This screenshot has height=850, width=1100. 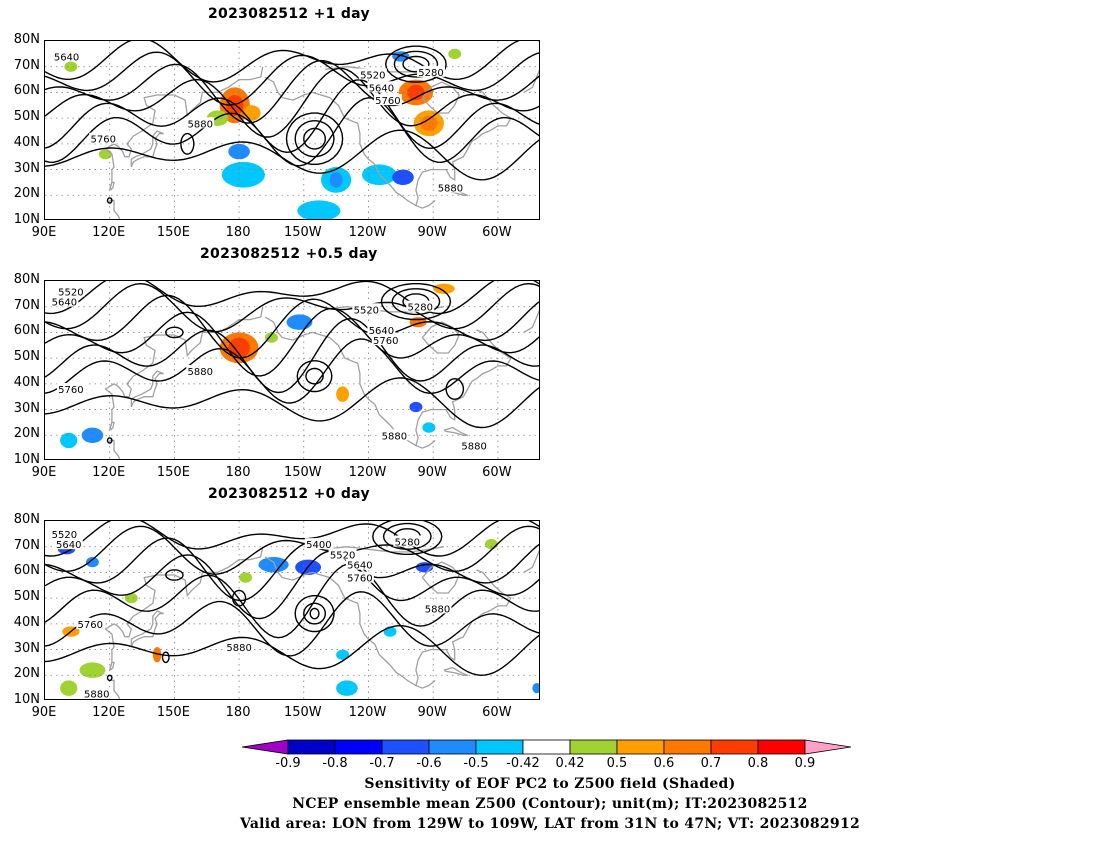 I want to click on lon-tick-label: 120W, so click(x=367, y=712).